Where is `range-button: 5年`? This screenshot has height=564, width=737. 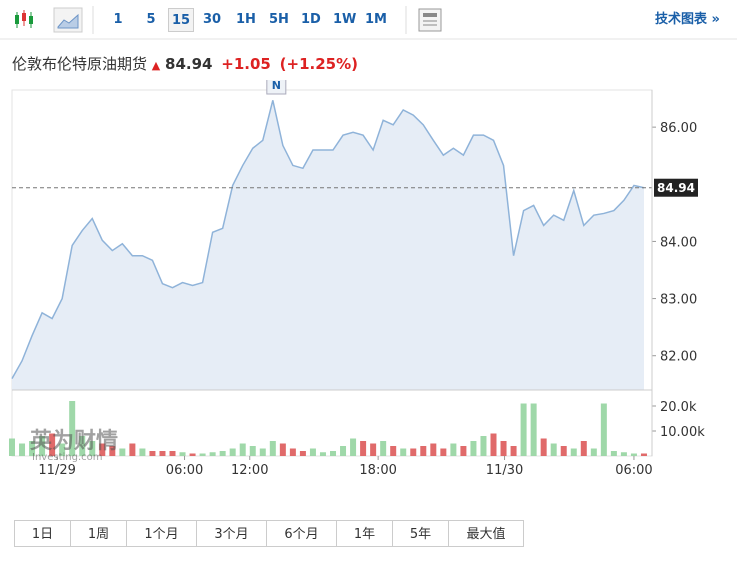 range-button: 5年 is located at coordinates (420, 533).